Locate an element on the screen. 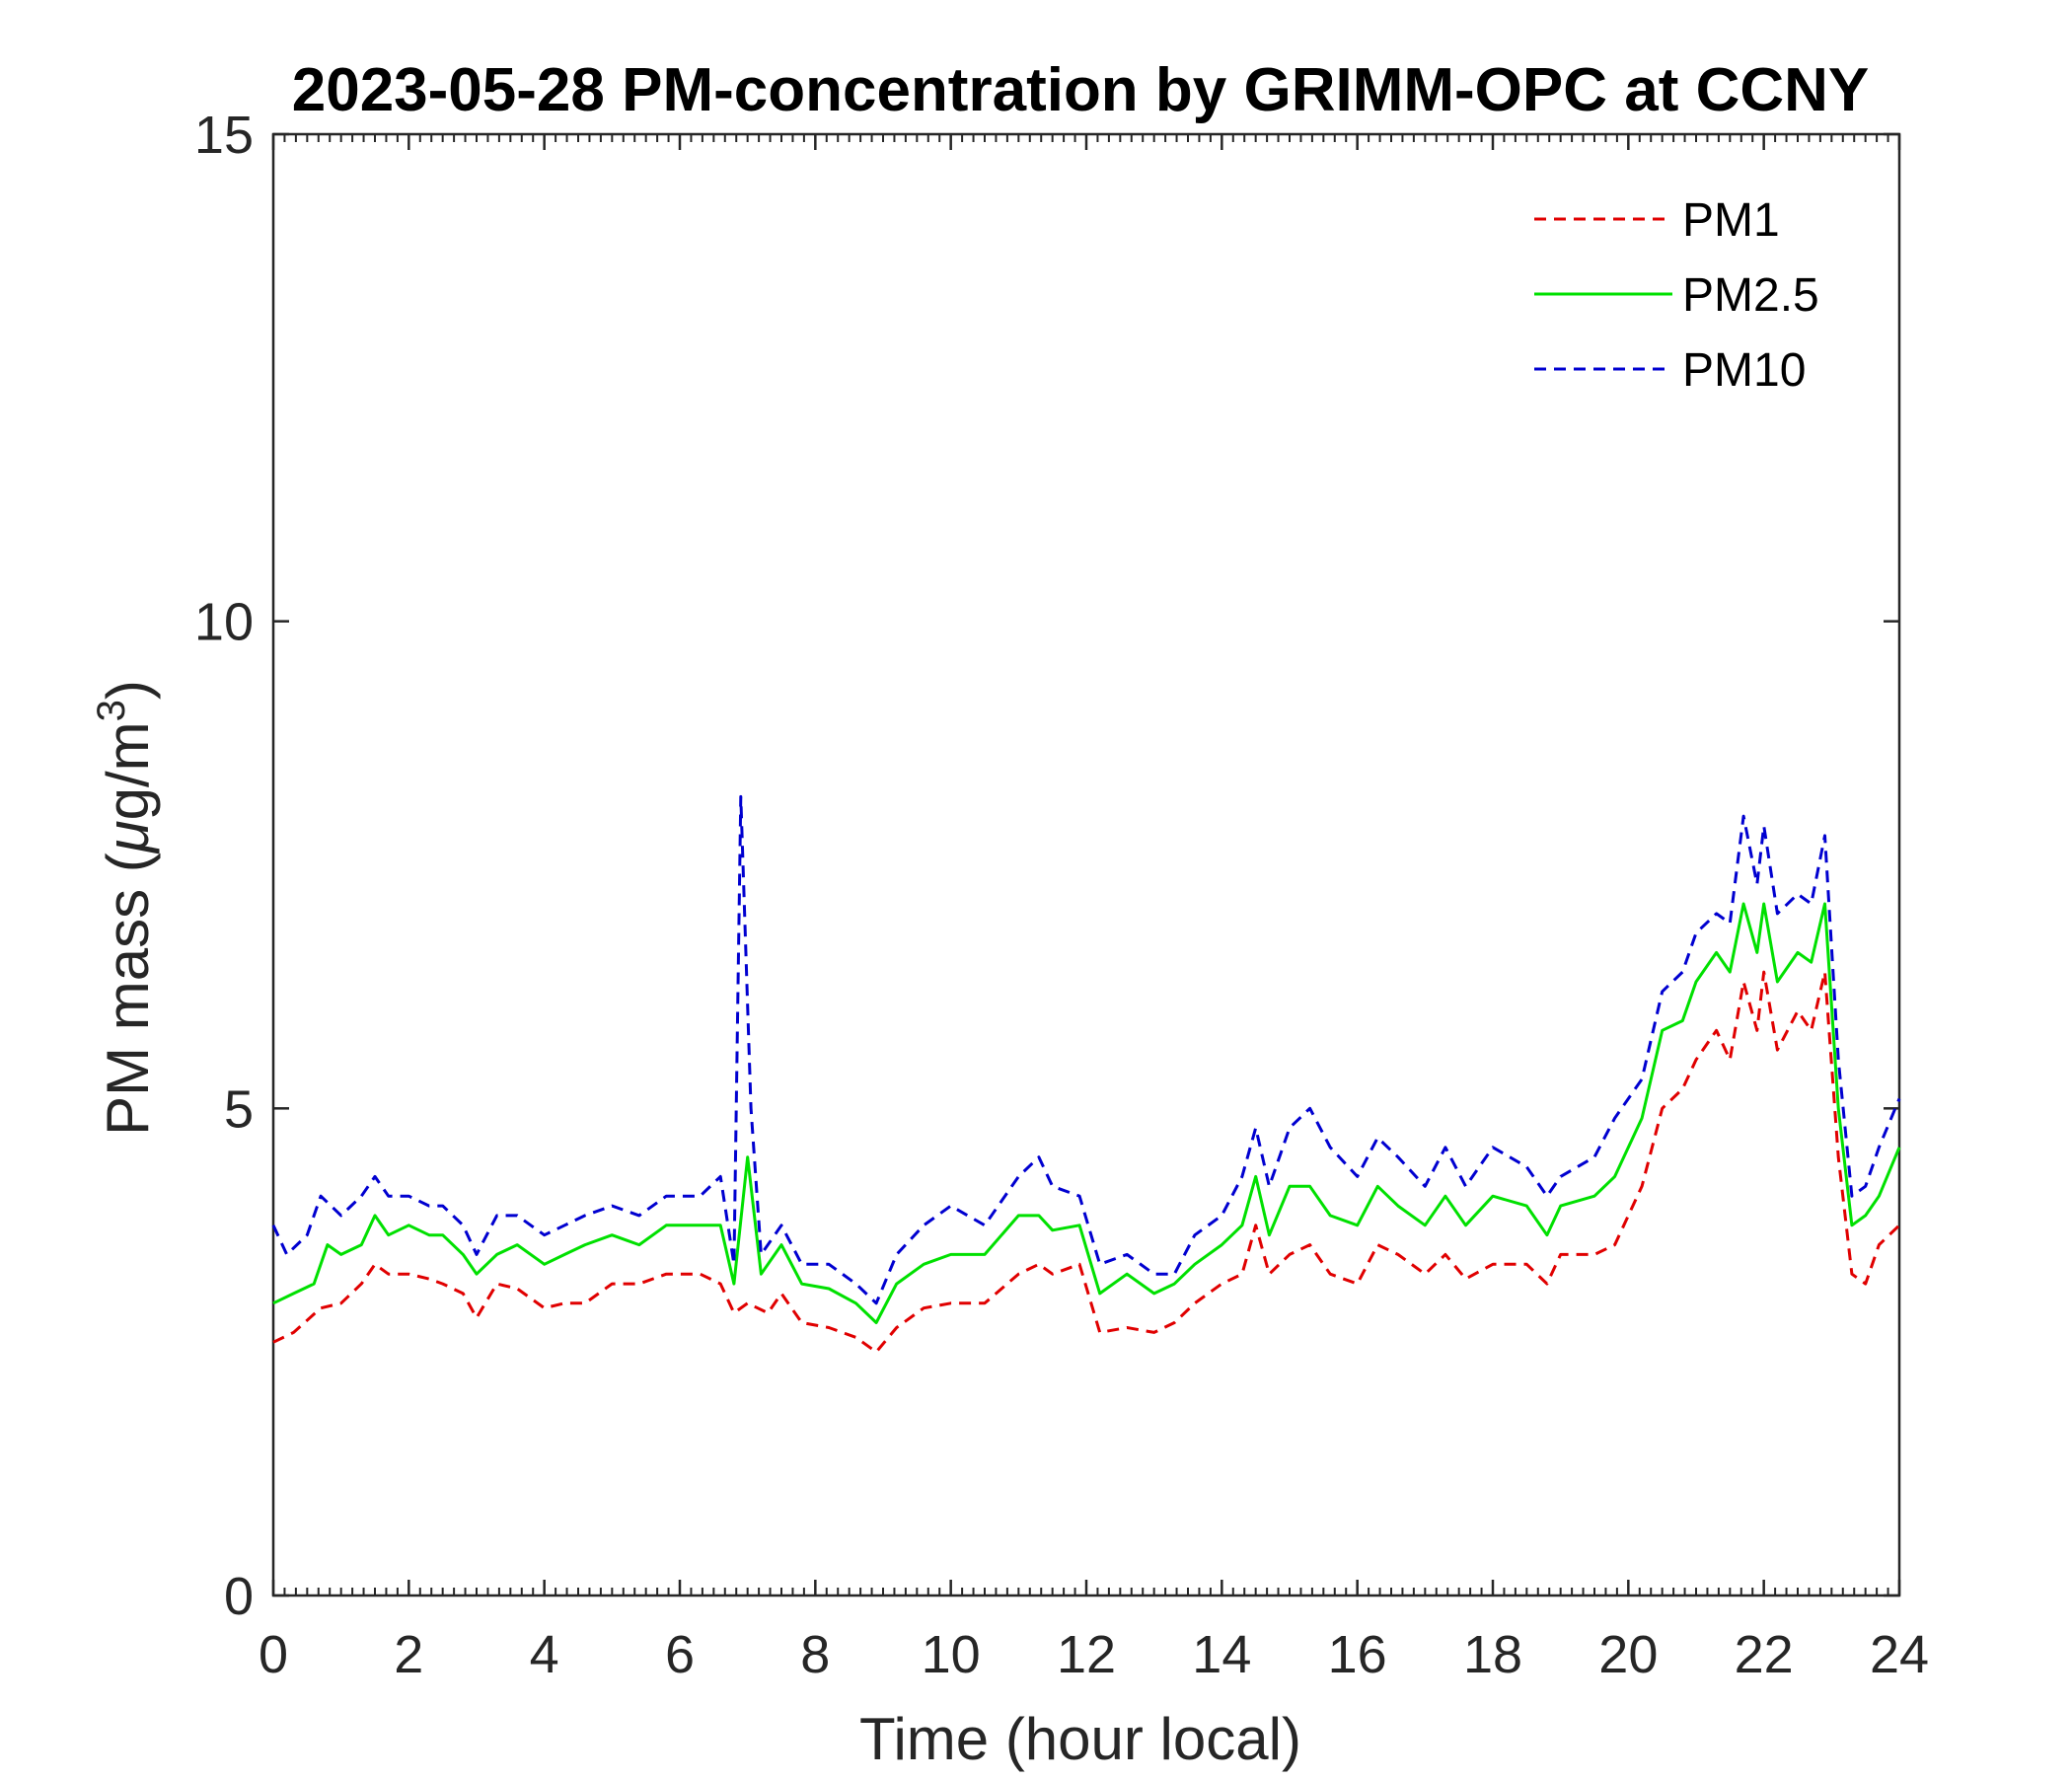 Image resolution: width=2072 pixels, height=1781 pixels. y-tick-label: 0 is located at coordinates (239, 1596).